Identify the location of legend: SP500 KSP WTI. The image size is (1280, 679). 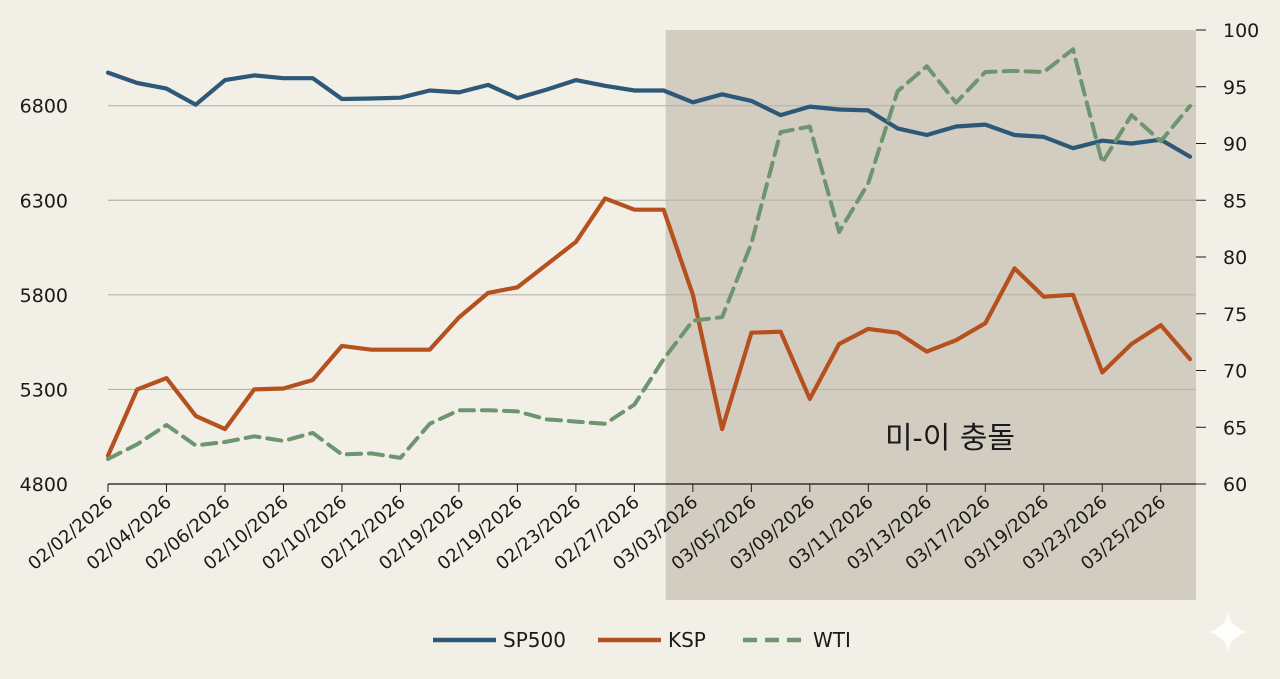
(642, 640).